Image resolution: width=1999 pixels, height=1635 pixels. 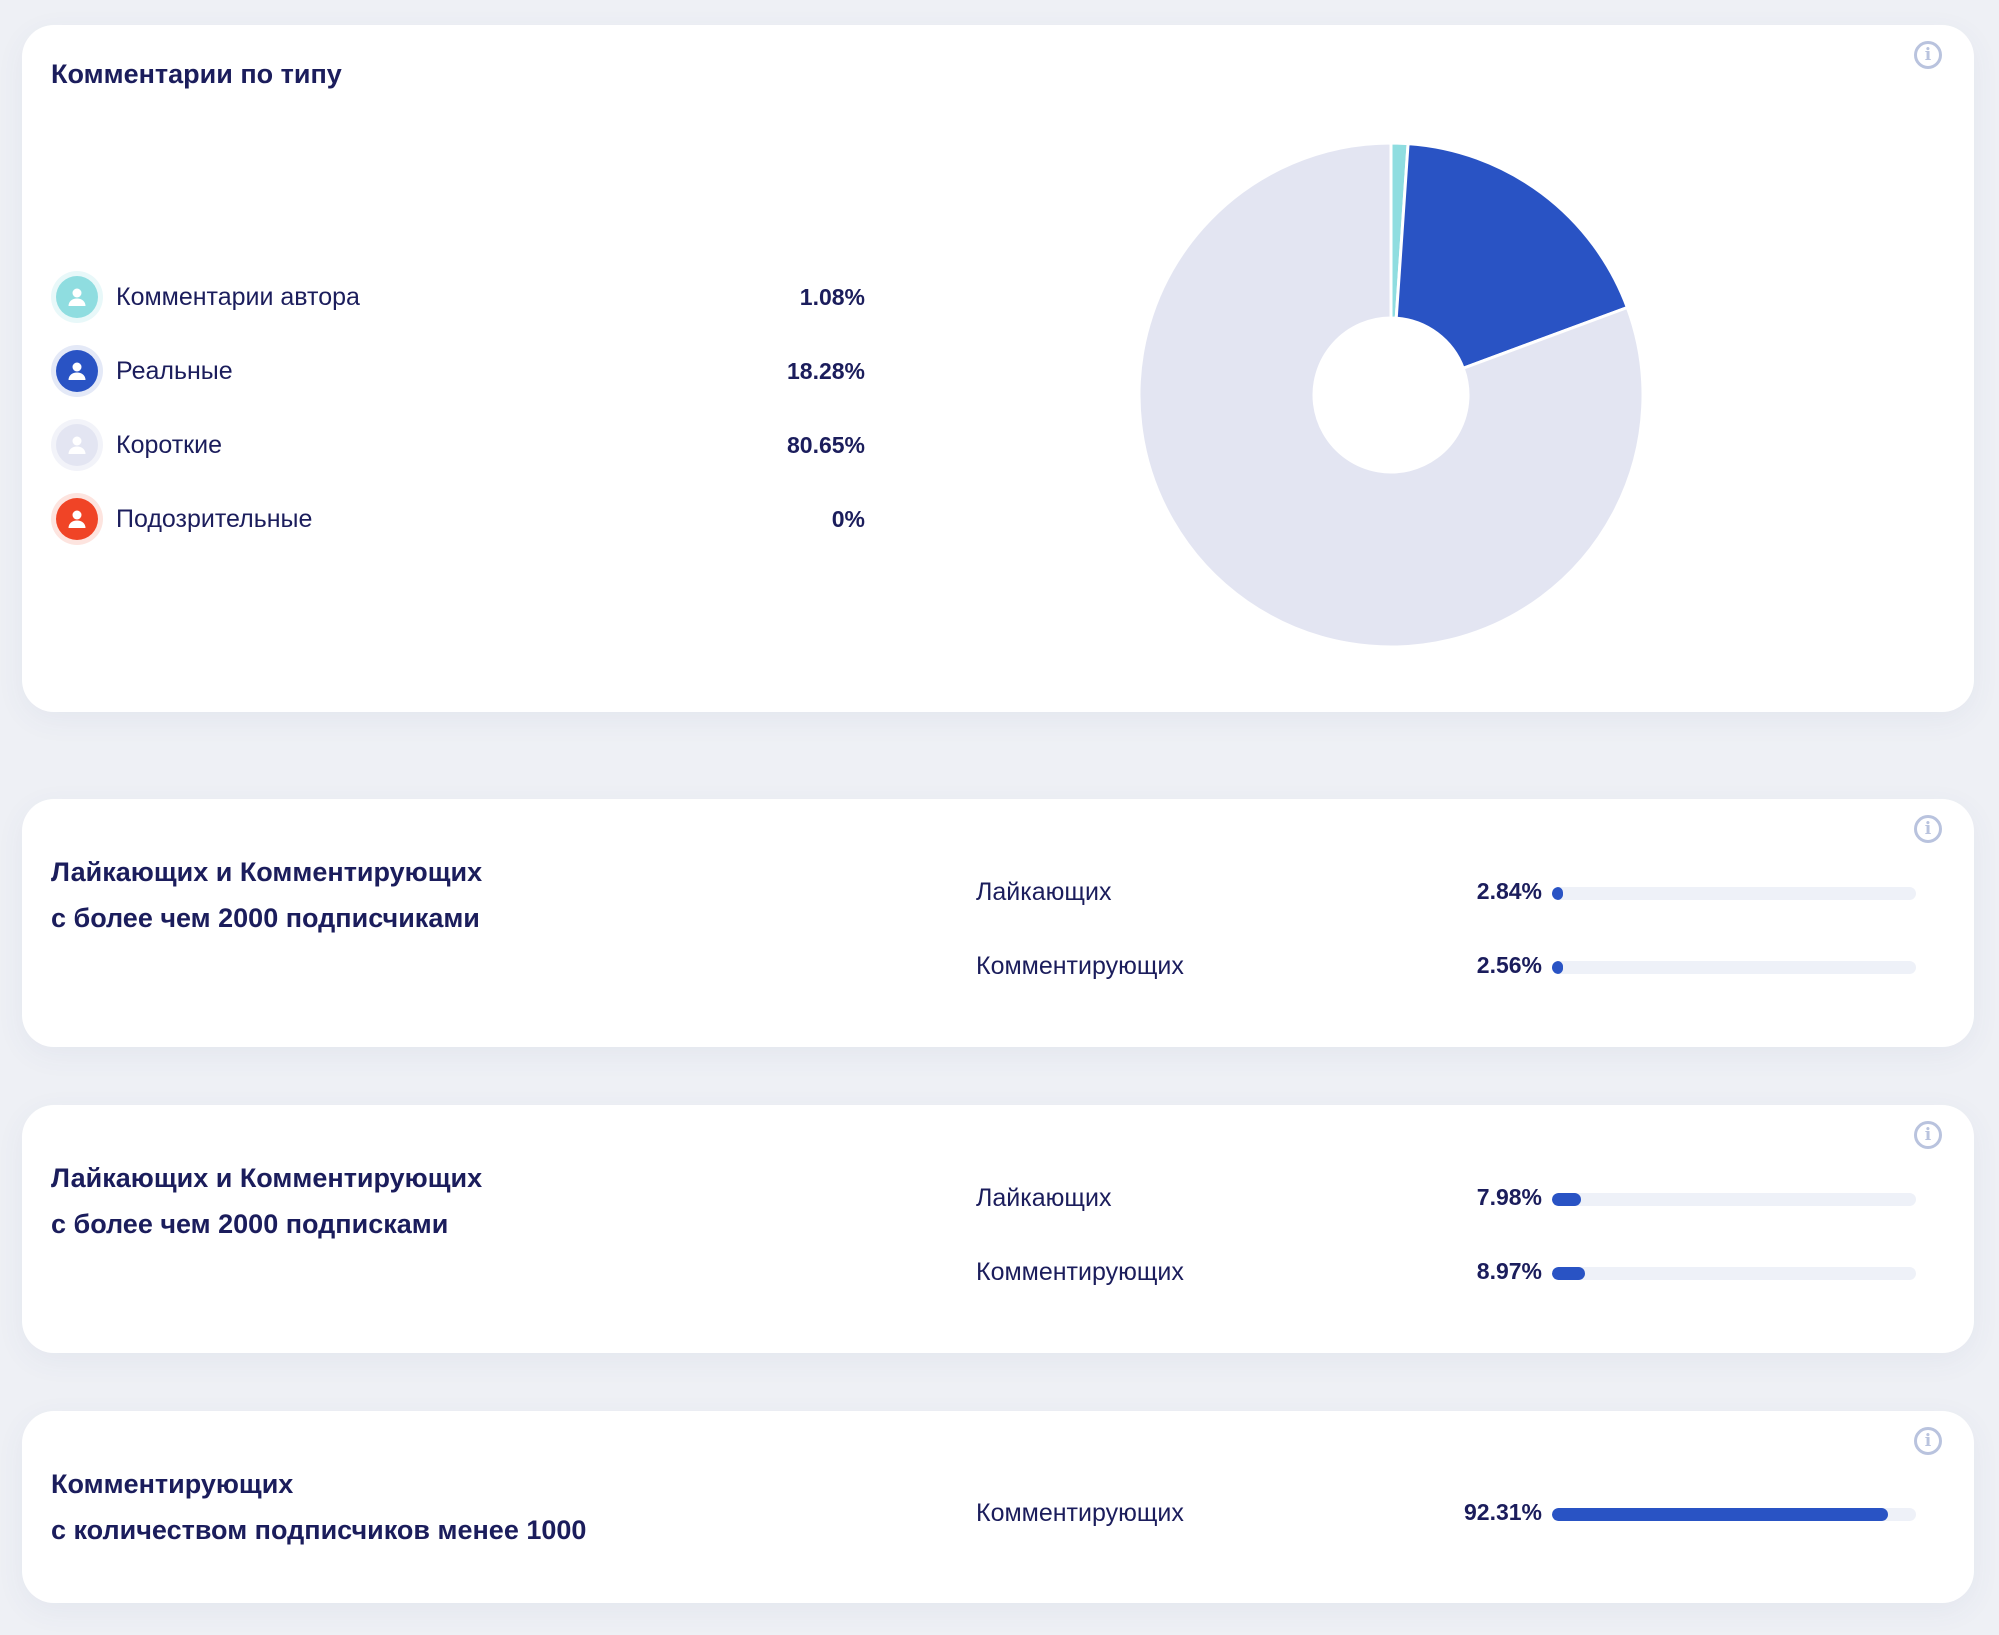 What do you see at coordinates (265, 918) in the screenshot?
I see `card-title-line: с более чем 2000 подписчиками` at bounding box center [265, 918].